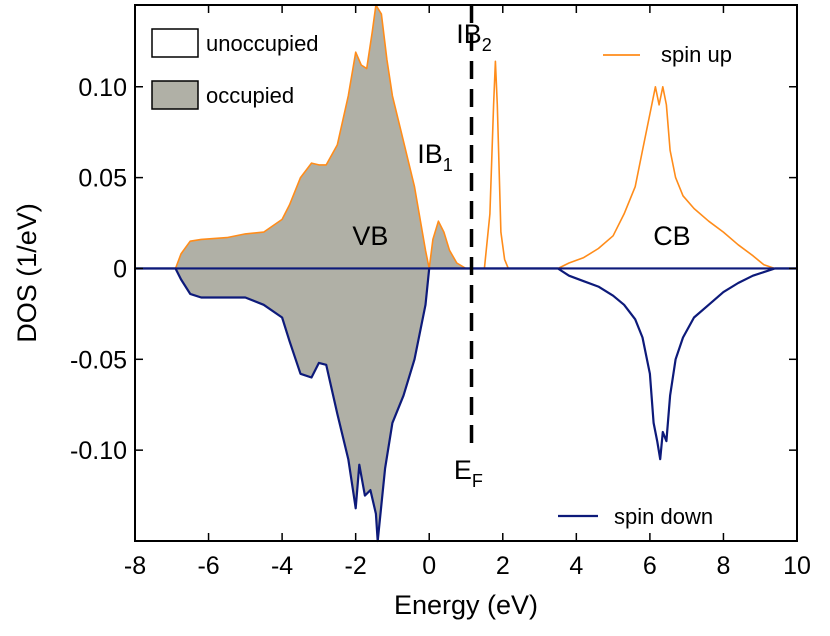  I want to click on annotation-ib1: IB1, so click(435, 157).